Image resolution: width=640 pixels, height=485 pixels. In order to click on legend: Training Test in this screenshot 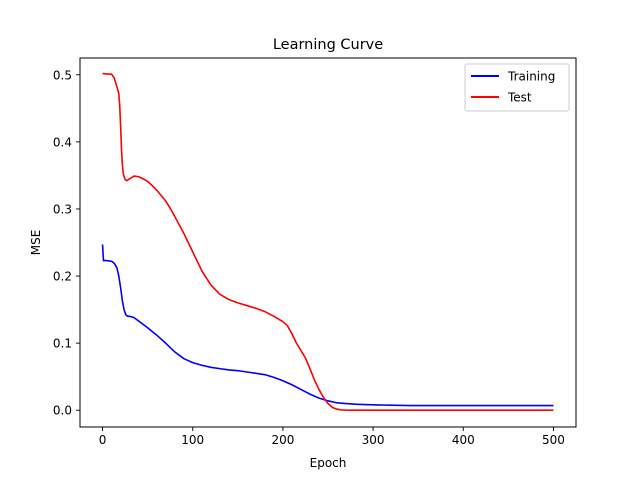, I will do `click(517, 87)`.